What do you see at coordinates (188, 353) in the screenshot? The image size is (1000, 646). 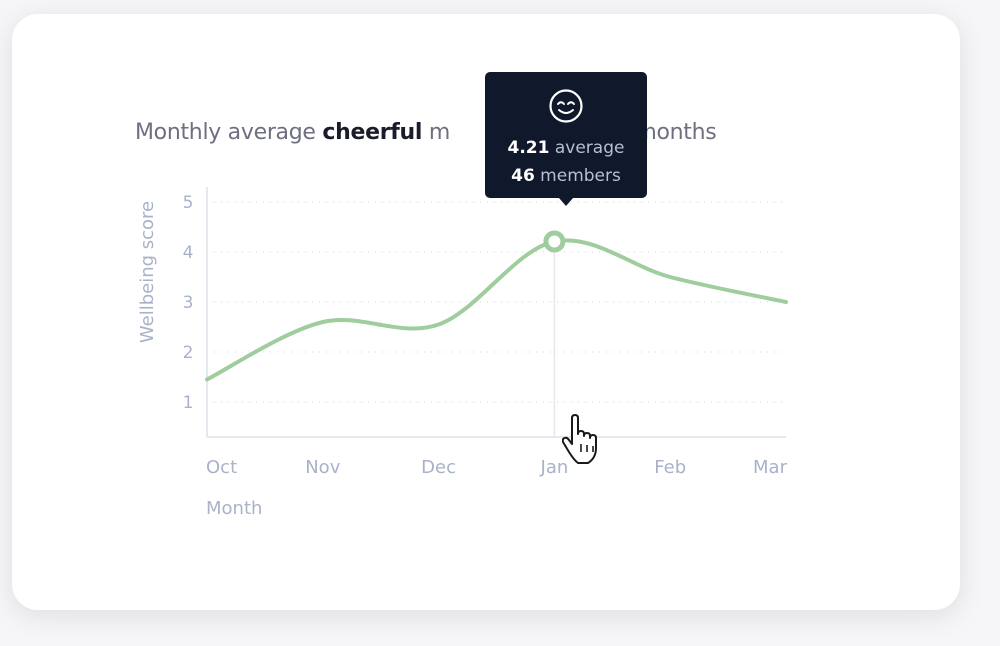 I see `y-tick-label: 2` at bounding box center [188, 353].